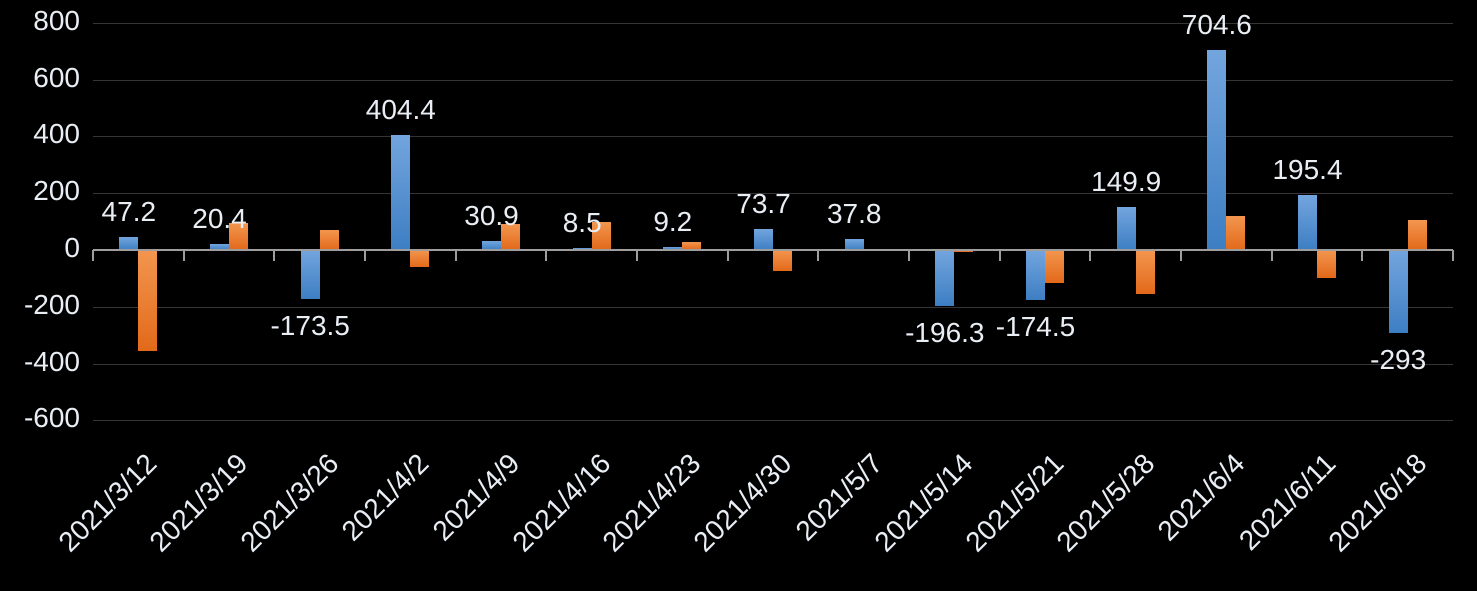 The height and width of the screenshot is (591, 1477). I want to click on data-label: 30.9, so click(491, 216).